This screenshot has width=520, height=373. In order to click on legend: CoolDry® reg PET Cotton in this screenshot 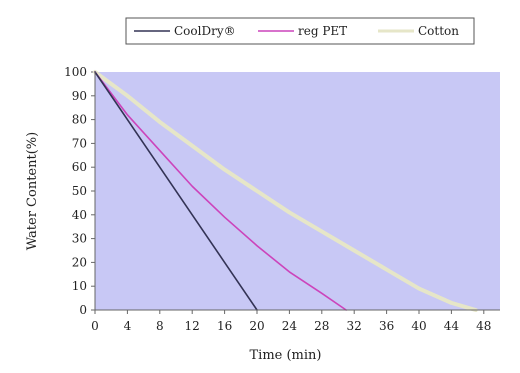, I will do `click(300, 31)`.